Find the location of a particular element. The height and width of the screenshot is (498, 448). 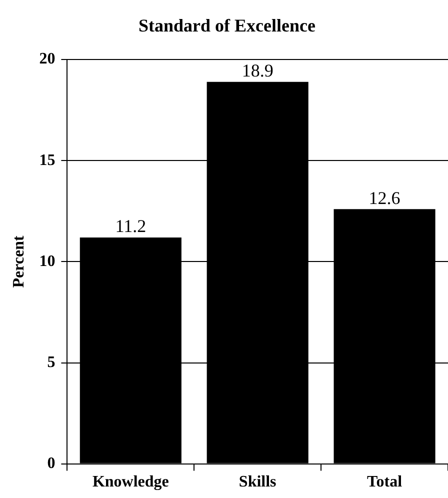

x-tick-label: Knowledge is located at coordinates (130, 482).